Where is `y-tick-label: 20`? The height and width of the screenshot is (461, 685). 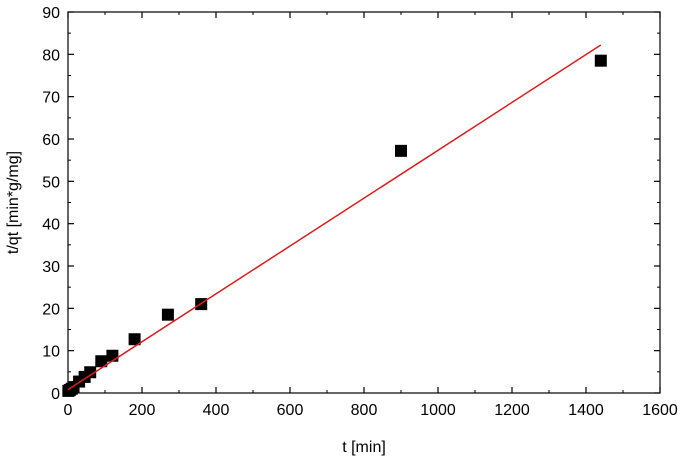 y-tick-label: 20 is located at coordinates (51, 309).